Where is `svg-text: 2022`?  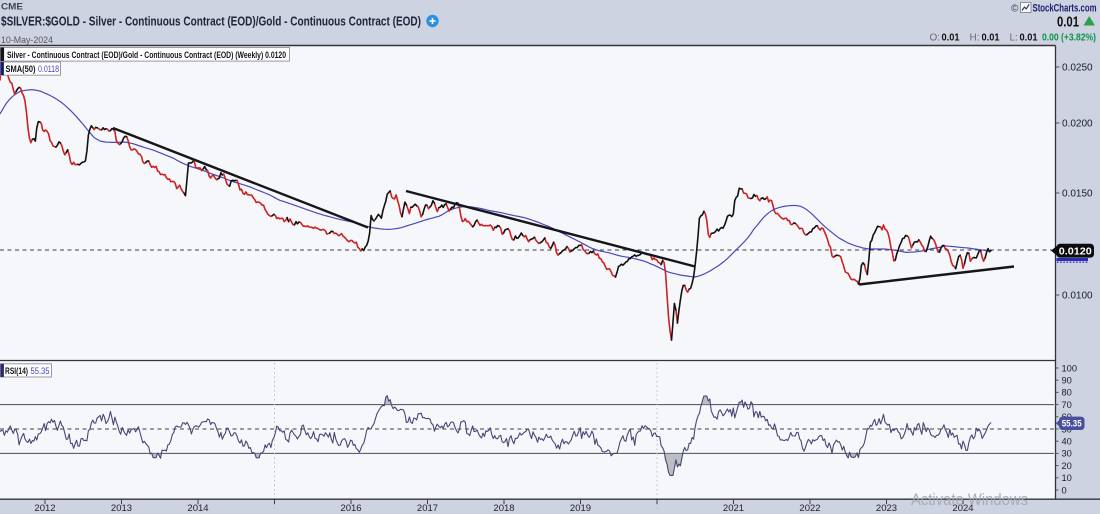
svg-text: 2022 is located at coordinates (809, 508).